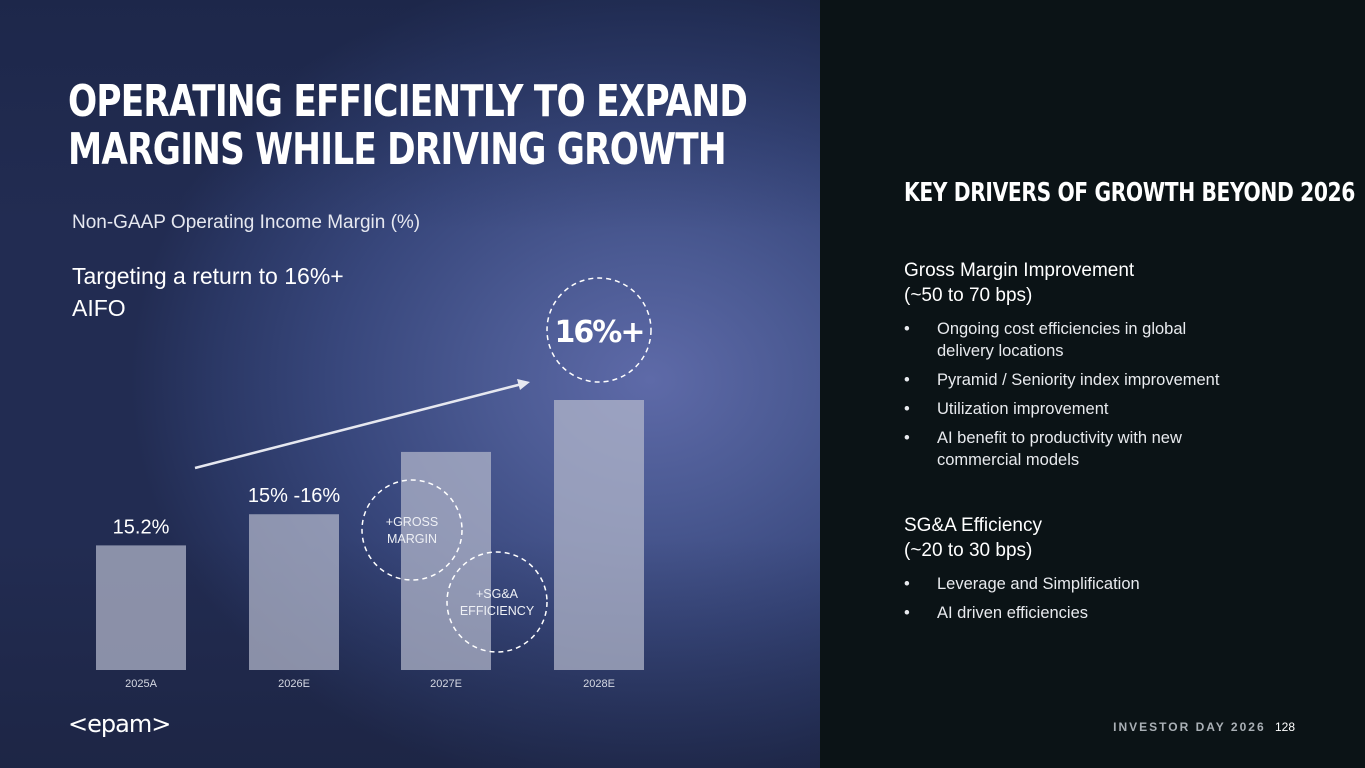  What do you see at coordinates (1070, 380) in the screenshot?
I see `bullet-item: Pyramid / Seniority index improvement` at bounding box center [1070, 380].